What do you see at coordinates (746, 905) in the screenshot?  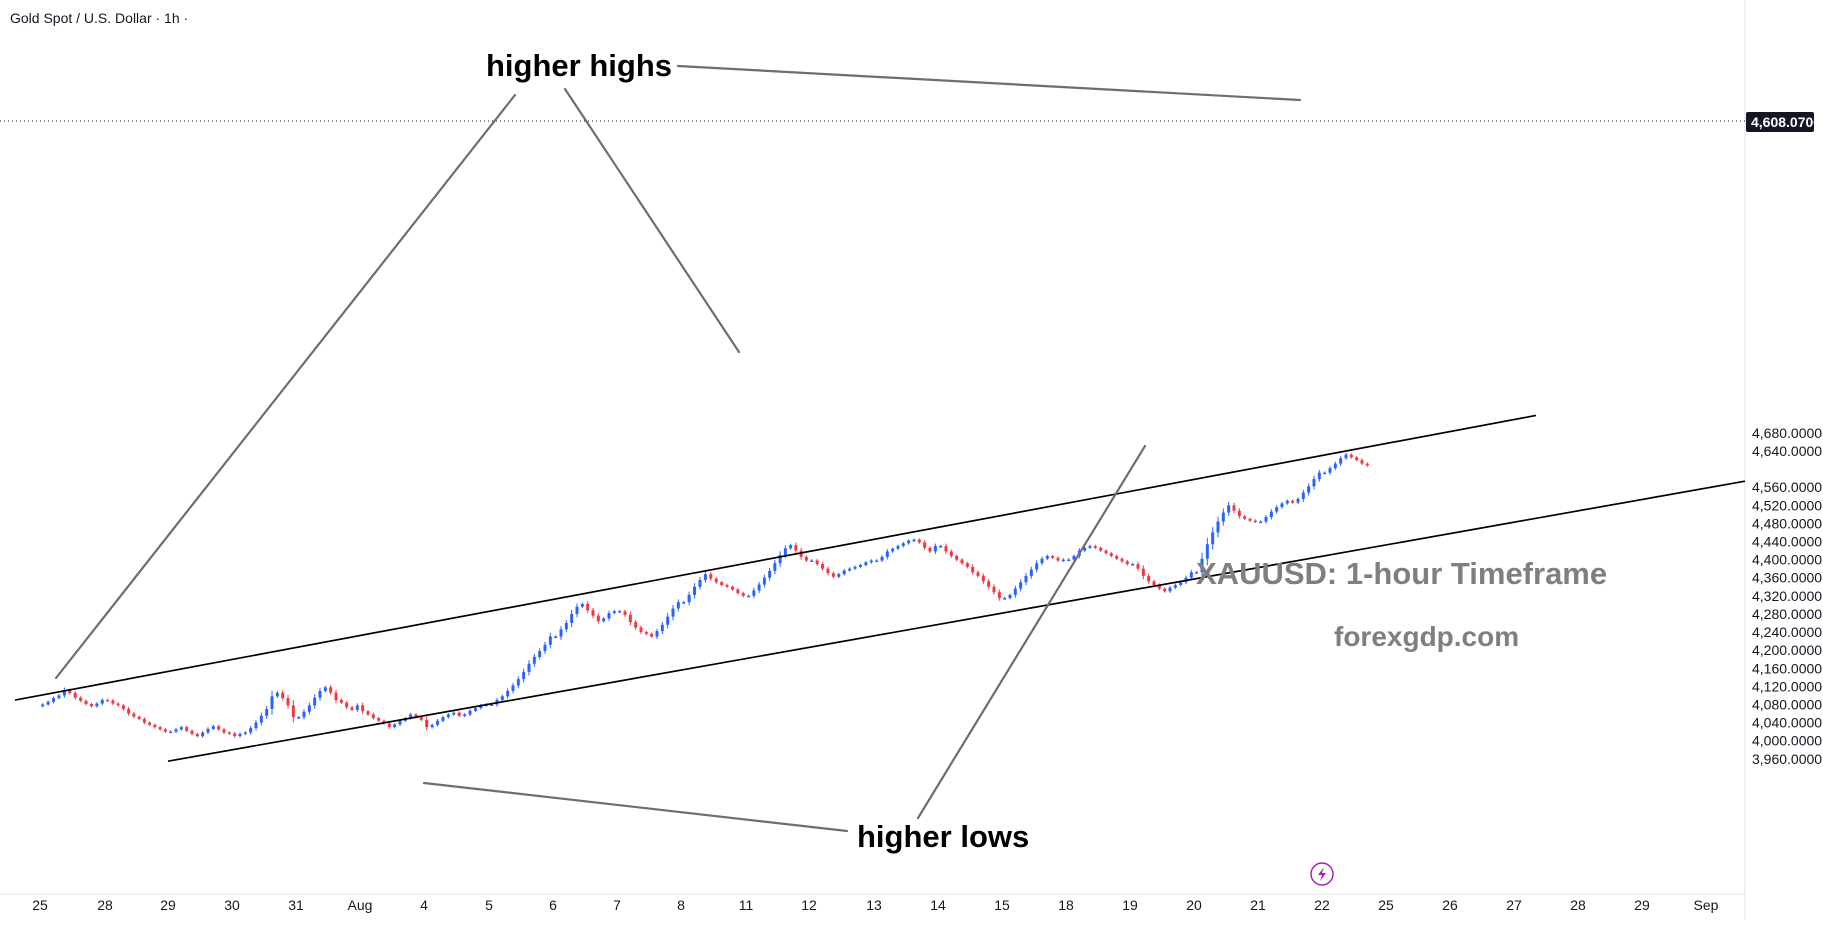 I see `x-tick-label: 11` at bounding box center [746, 905].